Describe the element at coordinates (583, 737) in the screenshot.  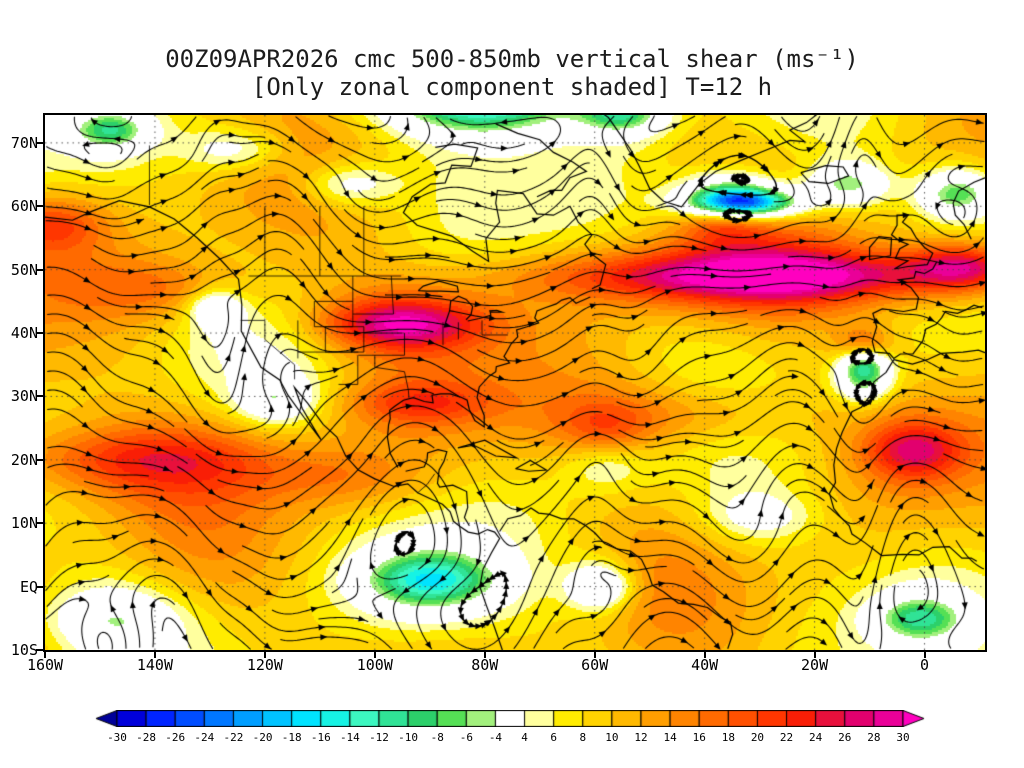
I see `colorbar-tick-label: 8` at that location.